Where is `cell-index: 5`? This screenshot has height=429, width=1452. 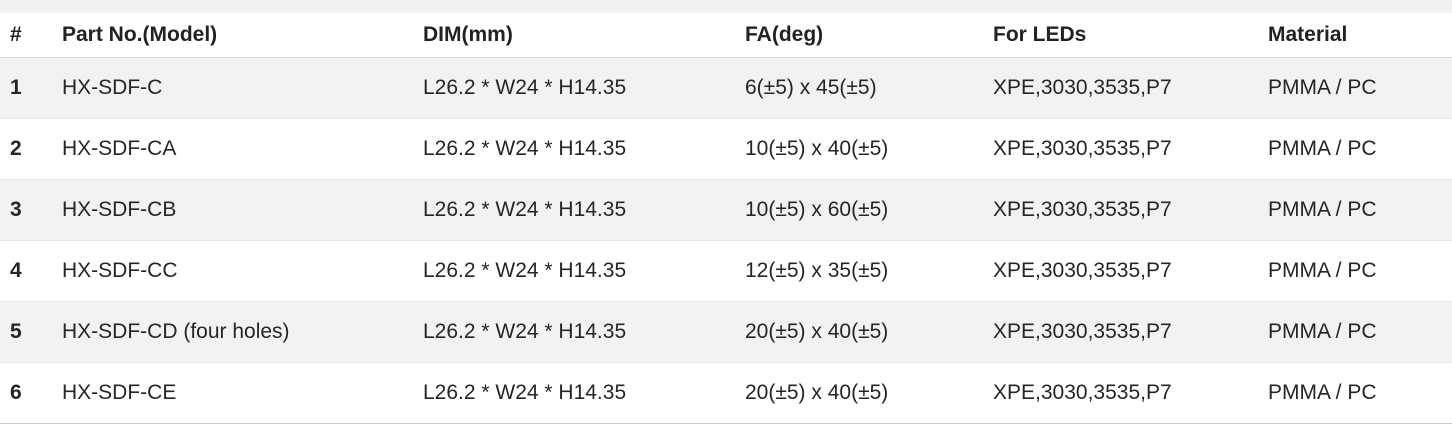 cell-index: 5 is located at coordinates (16, 331).